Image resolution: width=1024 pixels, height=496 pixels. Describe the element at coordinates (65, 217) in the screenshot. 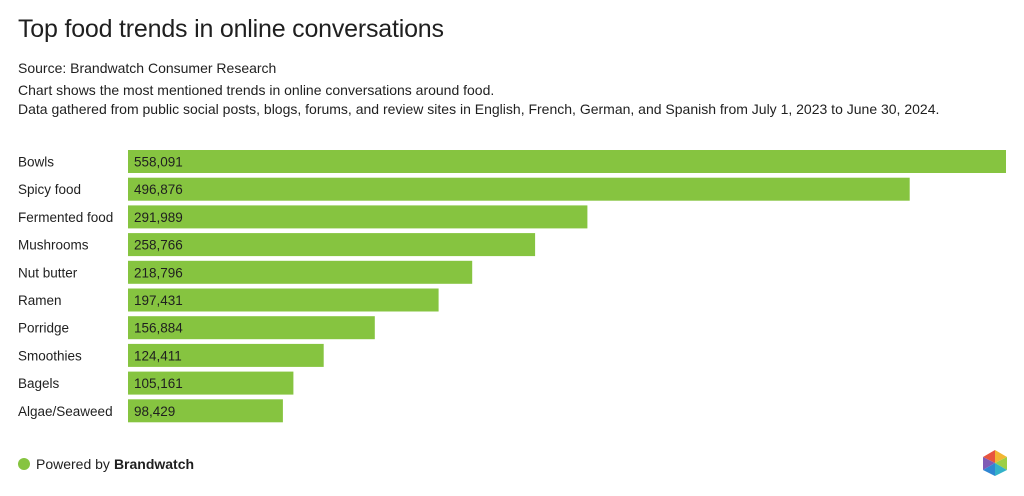

I see `category-label: Fermented food` at that location.